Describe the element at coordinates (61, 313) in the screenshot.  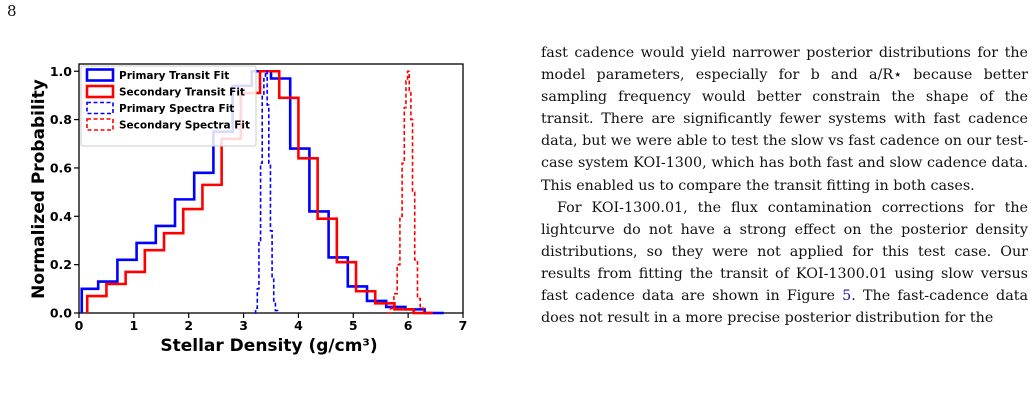
I see `y-tick-label: 0.0` at that location.